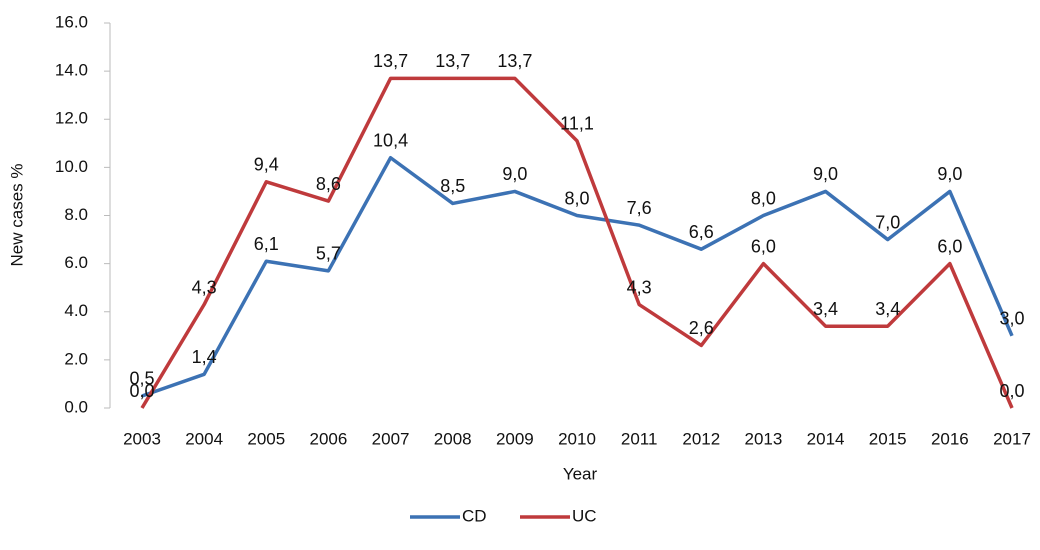 Image resolution: width=1040 pixels, height=550 pixels. What do you see at coordinates (328, 184) in the screenshot?
I see `value-label: 8,6` at bounding box center [328, 184].